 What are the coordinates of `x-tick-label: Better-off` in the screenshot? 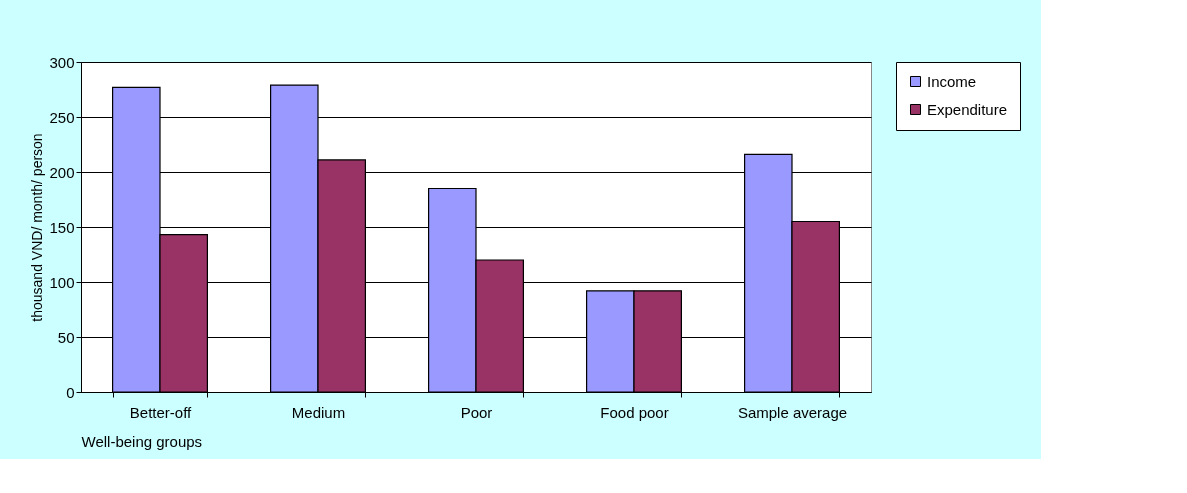 It's located at (161, 412).